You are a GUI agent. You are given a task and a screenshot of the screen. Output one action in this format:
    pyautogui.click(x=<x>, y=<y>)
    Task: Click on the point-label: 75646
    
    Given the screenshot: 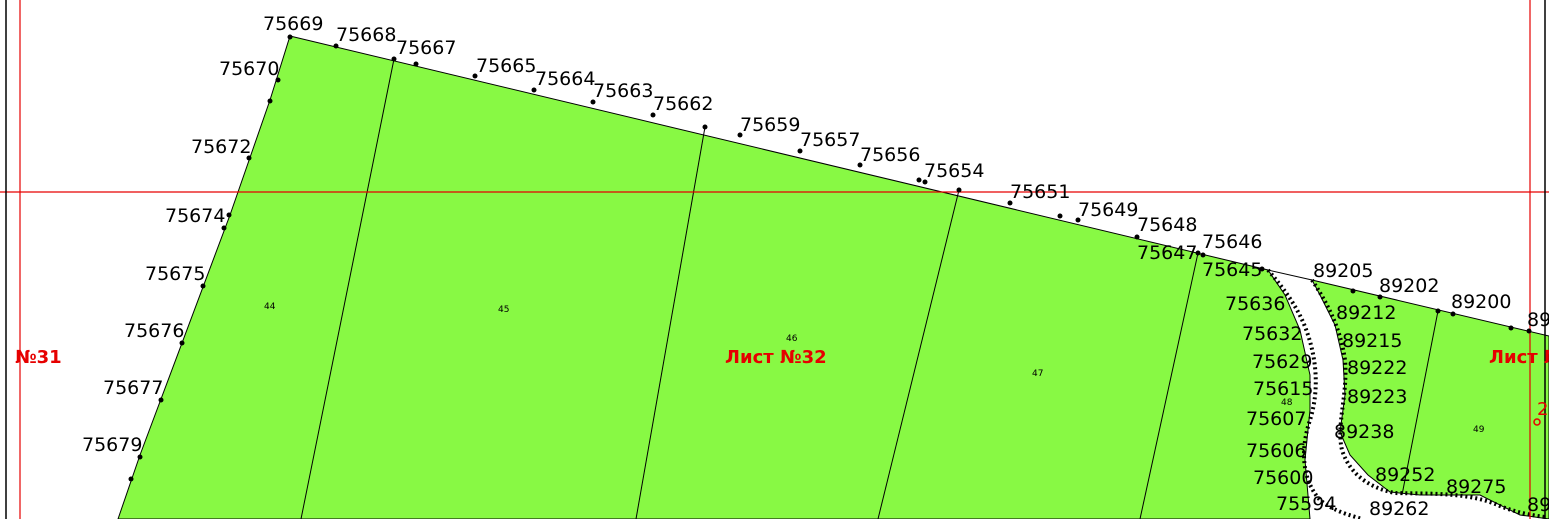 What is the action you would take?
    pyautogui.click(x=1232, y=242)
    